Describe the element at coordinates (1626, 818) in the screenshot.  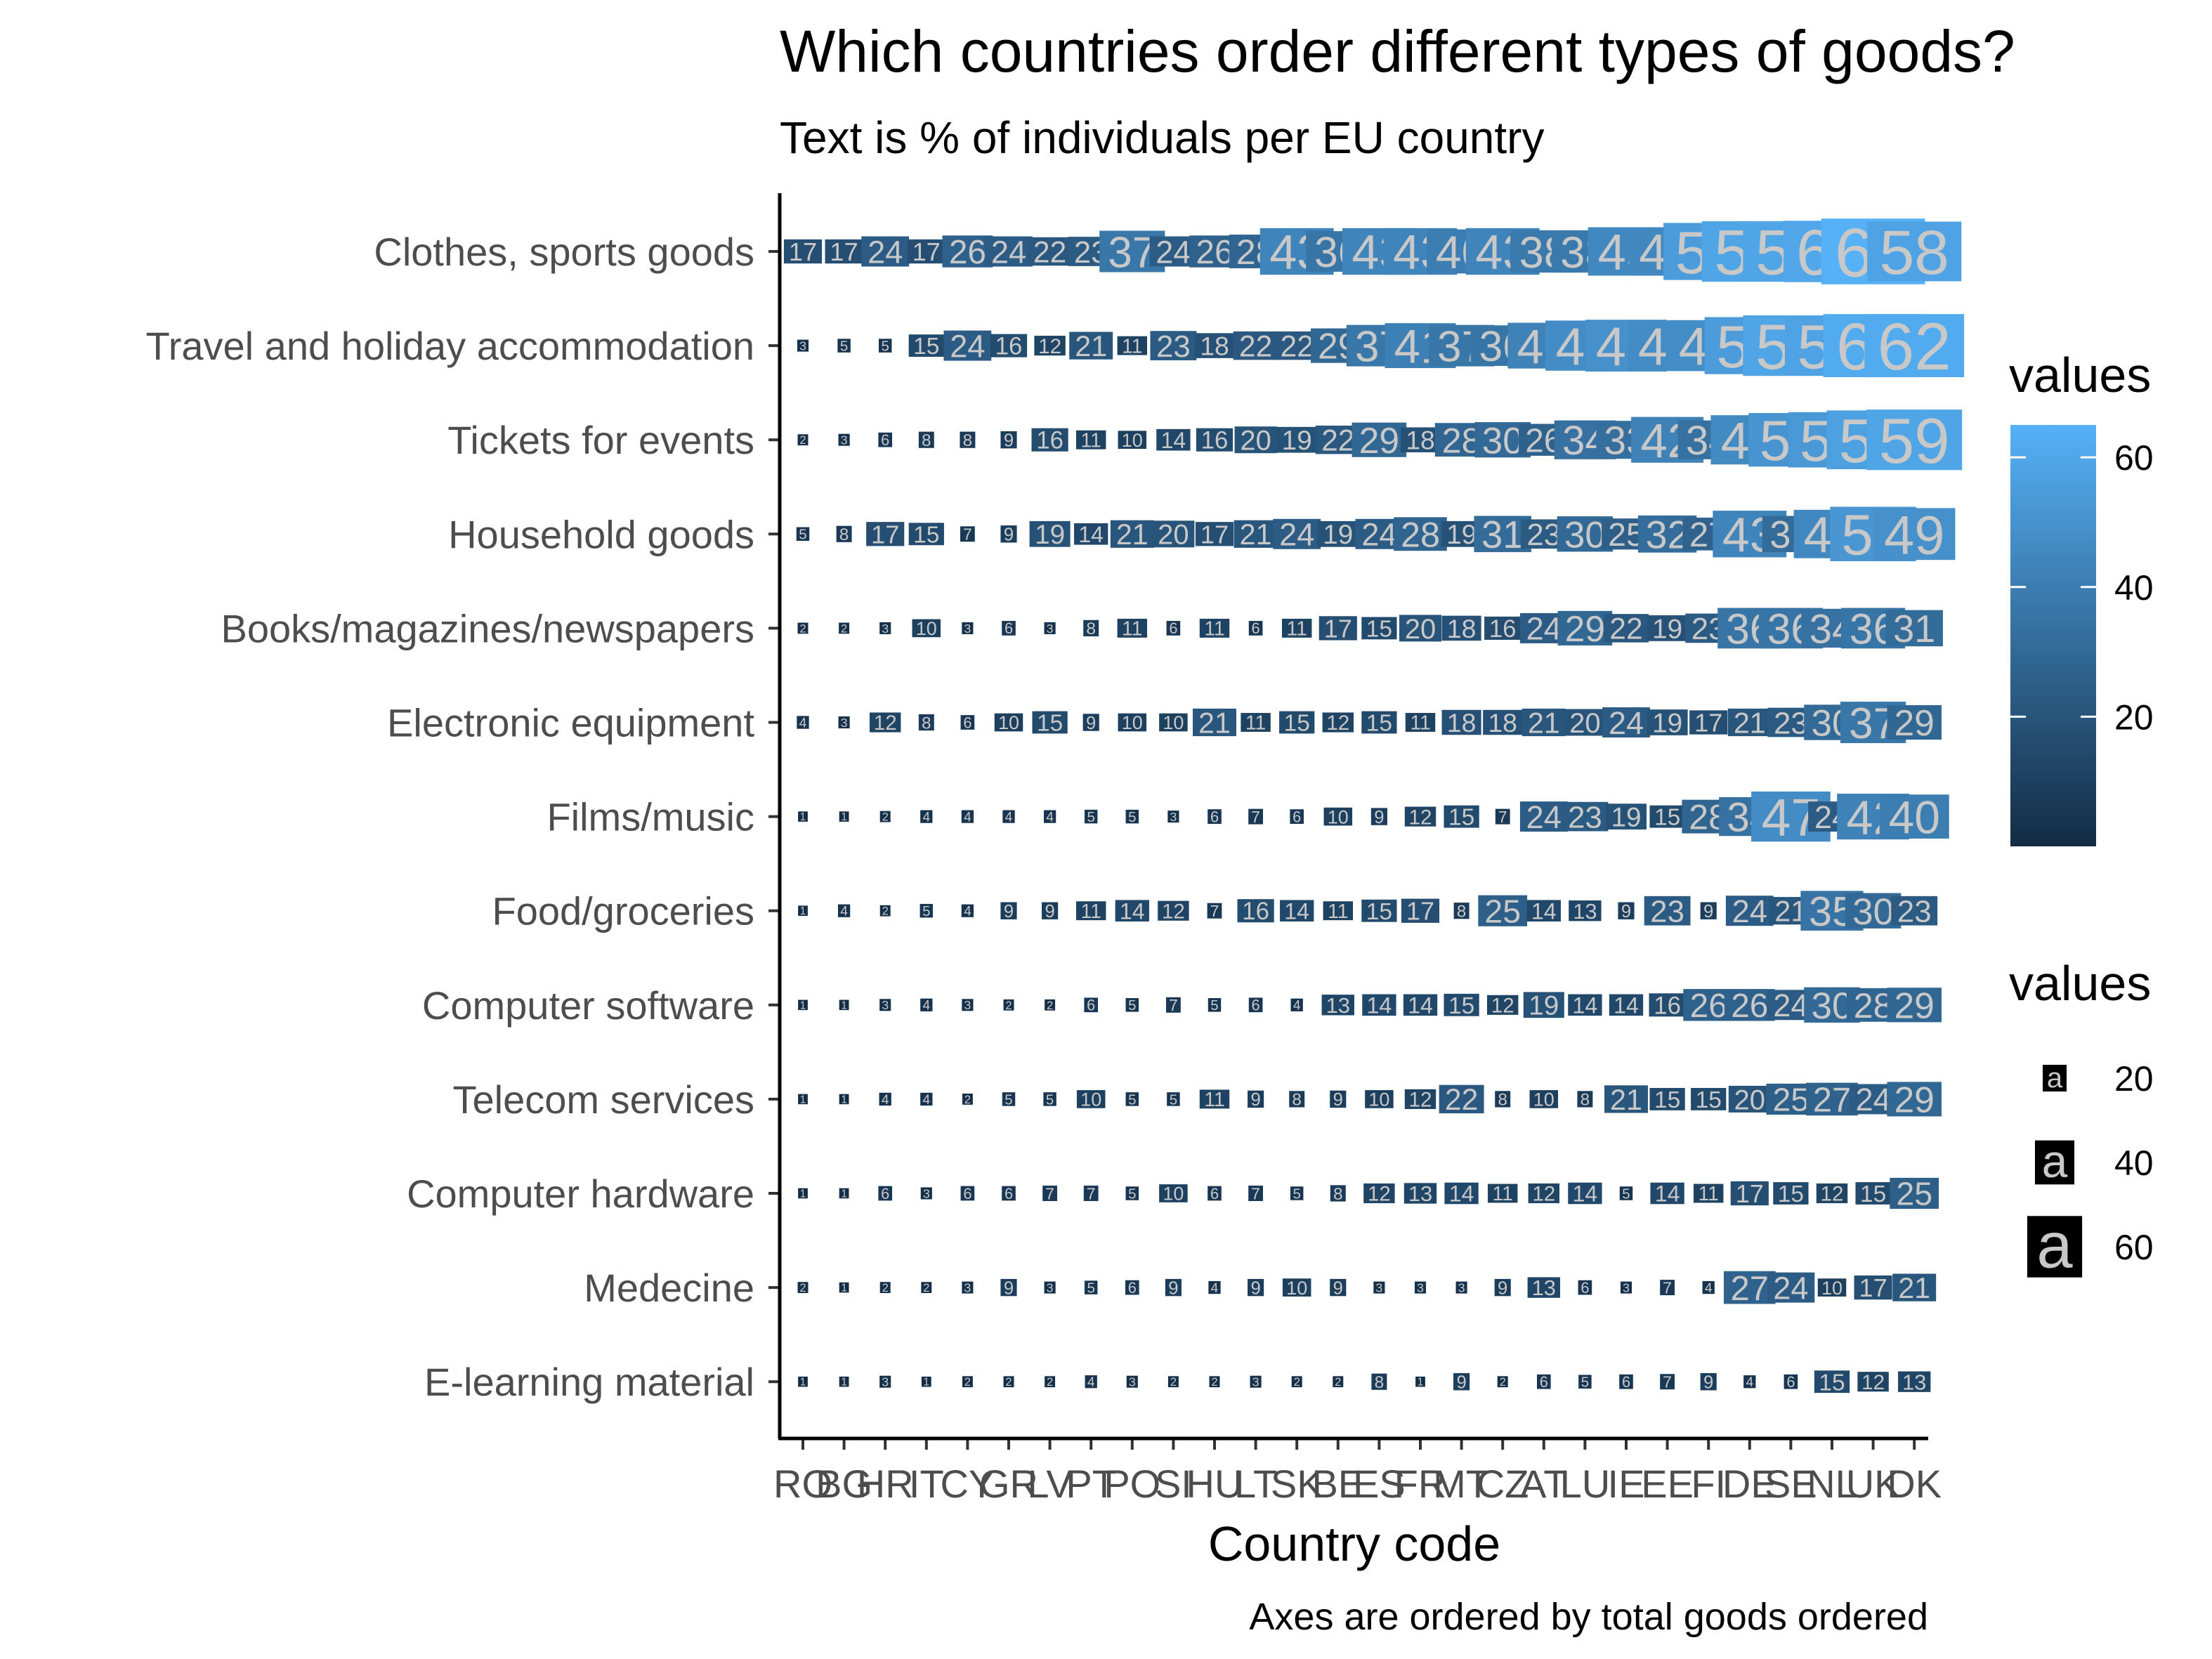
I see `cell-value: 19` at that location.